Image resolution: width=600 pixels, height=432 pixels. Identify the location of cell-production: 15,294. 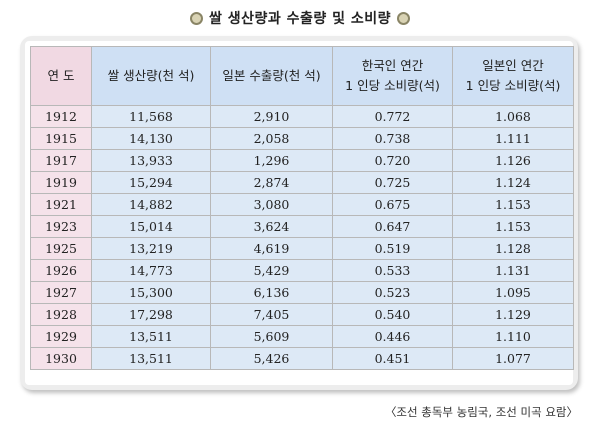
(151, 182).